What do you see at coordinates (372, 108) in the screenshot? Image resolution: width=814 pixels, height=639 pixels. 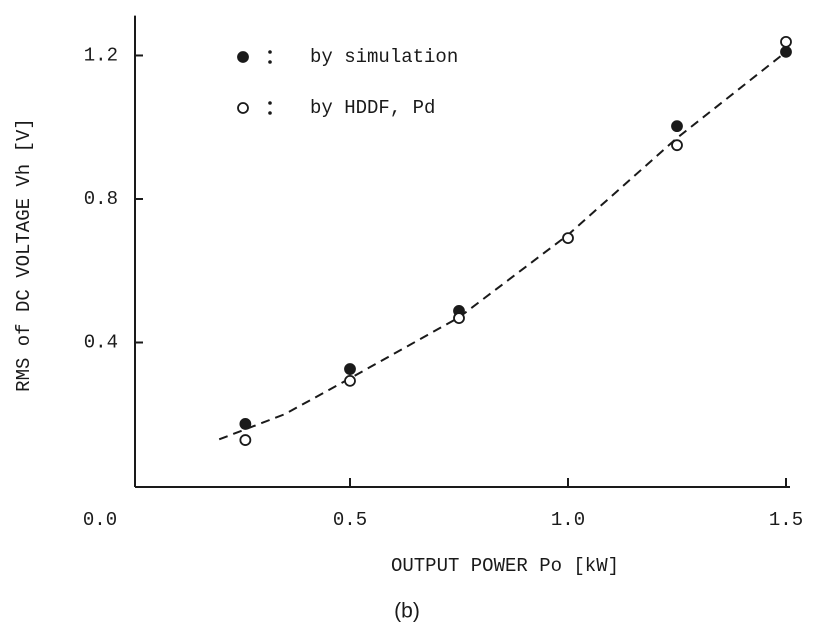 I see `legend-label: by HDDF, Pd` at bounding box center [372, 108].